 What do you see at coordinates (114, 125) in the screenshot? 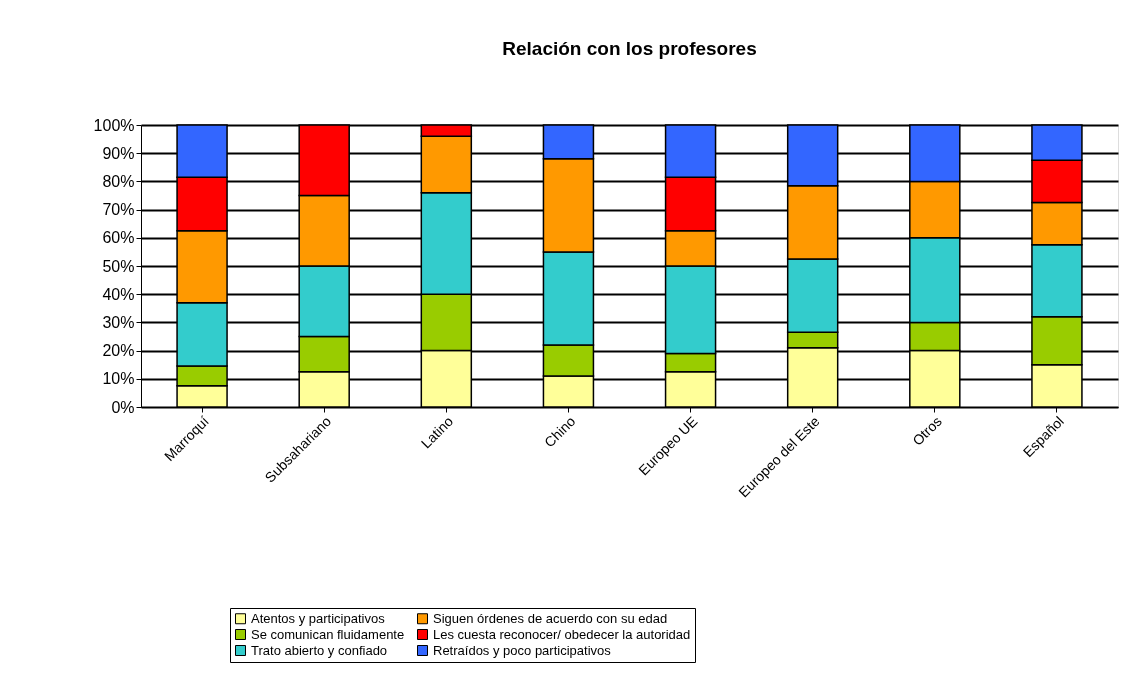
I see `y-tick-label: 100%` at bounding box center [114, 125].